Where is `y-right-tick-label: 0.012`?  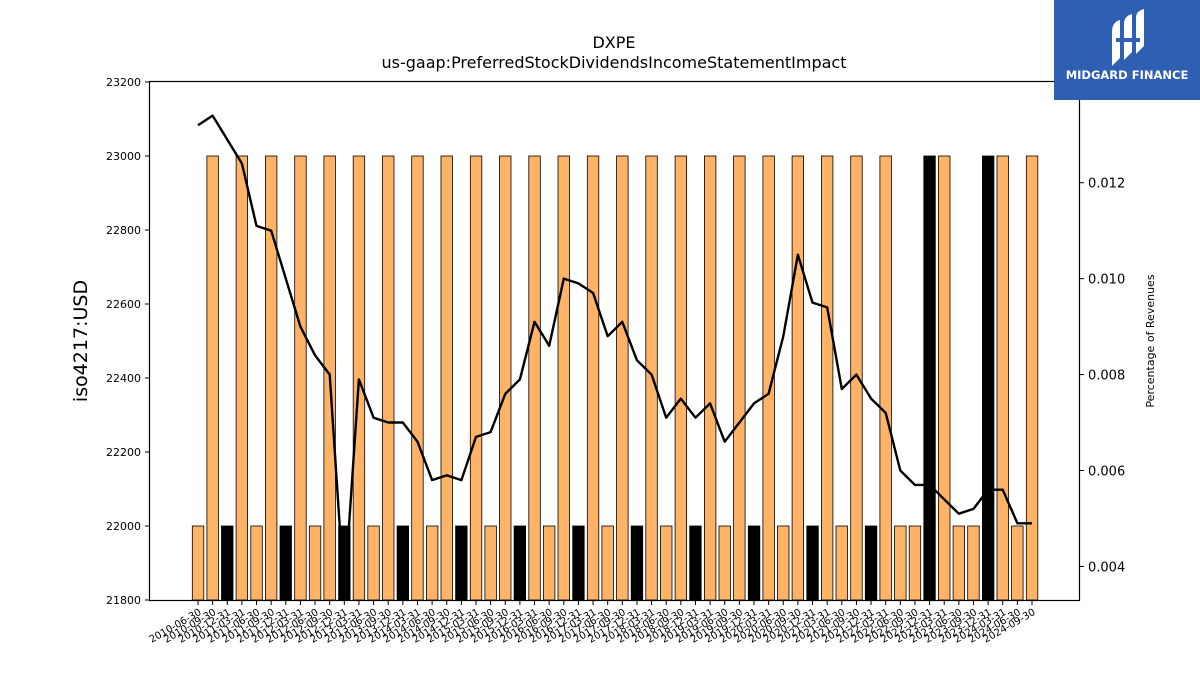 y-right-tick-label: 0.012 is located at coordinates (1106, 184).